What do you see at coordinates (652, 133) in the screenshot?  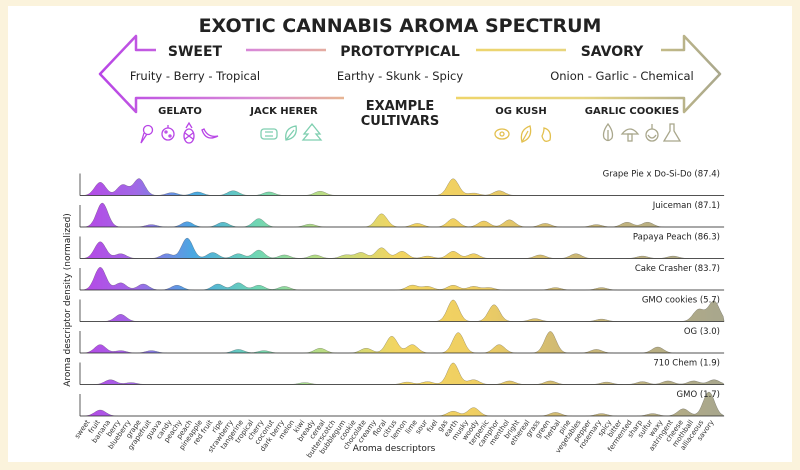 I see `onion-icon` at bounding box center [652, 133].